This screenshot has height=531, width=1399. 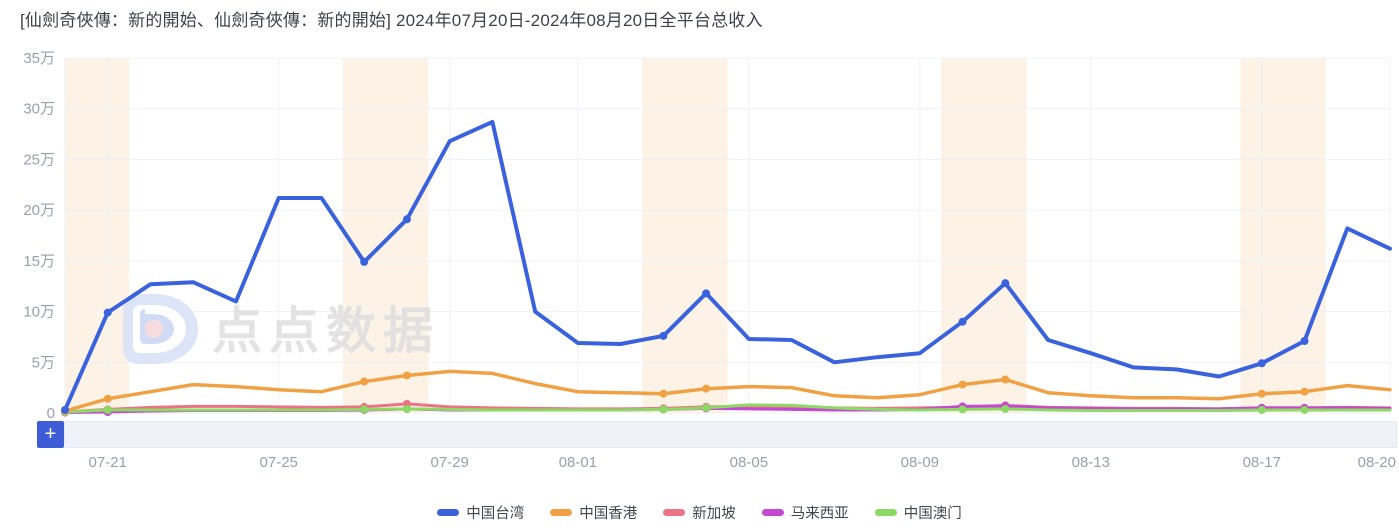 I want to click on legend-item-4: 中国澳门, so click(x=918, y=512).